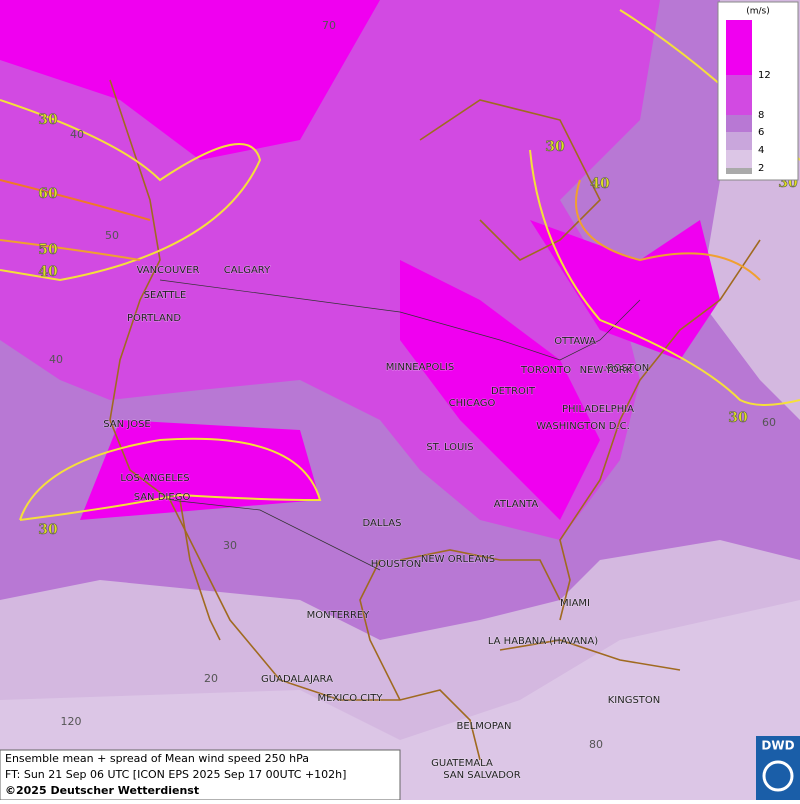 Image resolution: width=800 pixels, height=804 pixels. Describe the element at coordinates (628, 368) in the screenshot. I see `city-label: BOSTON` at that location.